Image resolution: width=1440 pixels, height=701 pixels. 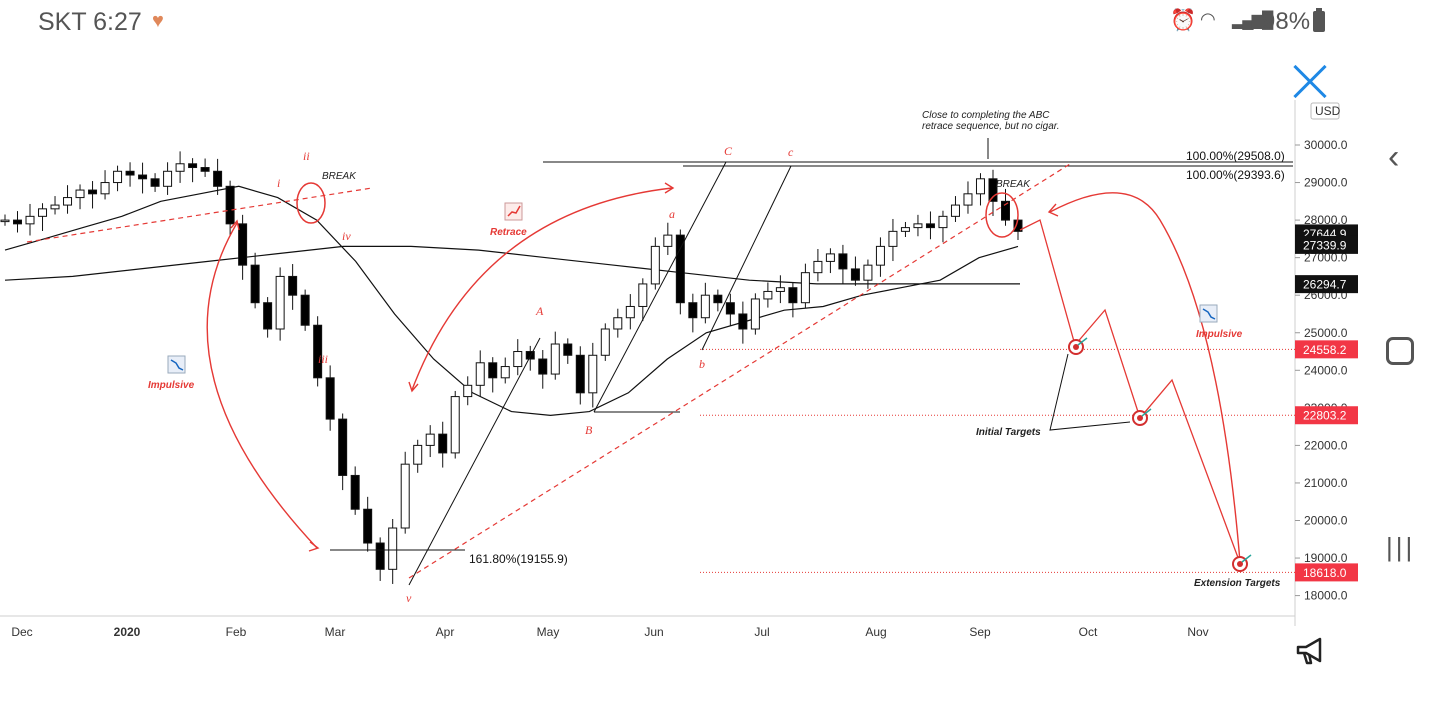 What do you see at coordinates (589, 430) in the screenshot?
I see `wave-label-B: B` at bounding box center [589, 430].